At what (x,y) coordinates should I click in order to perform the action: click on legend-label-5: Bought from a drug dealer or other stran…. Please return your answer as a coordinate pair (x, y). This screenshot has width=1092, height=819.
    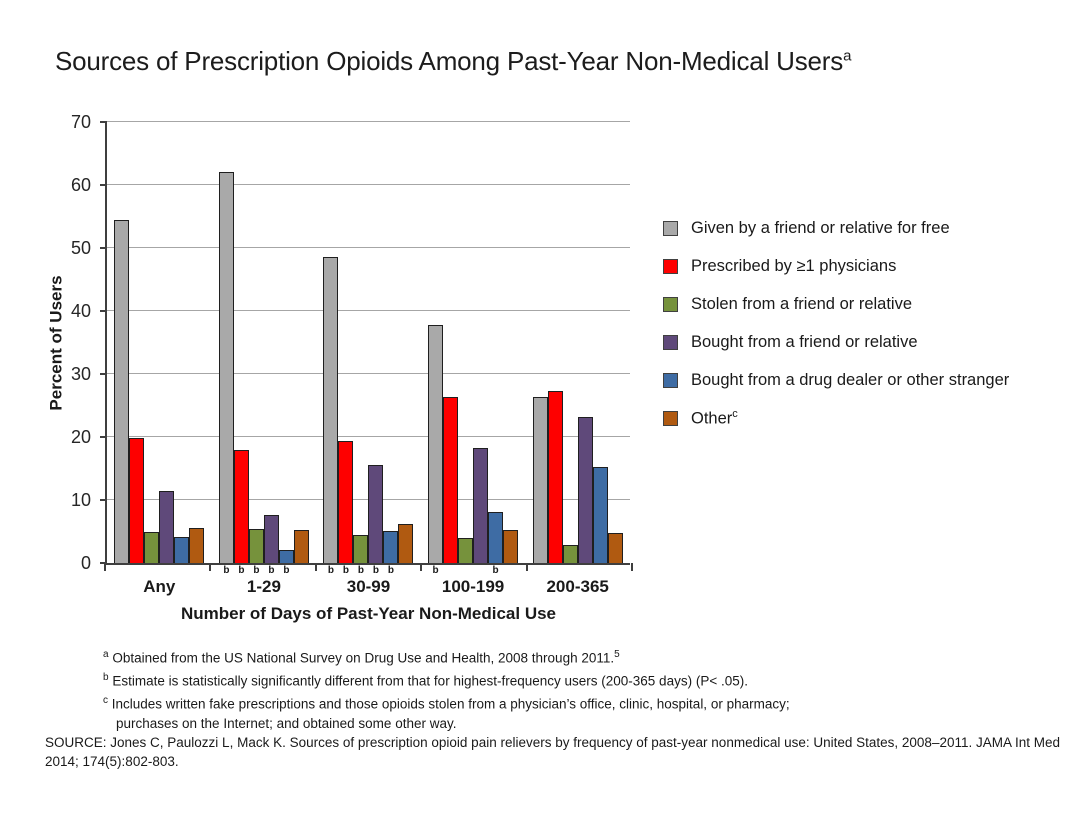
    Looking at the image, I should click on (850, 380).